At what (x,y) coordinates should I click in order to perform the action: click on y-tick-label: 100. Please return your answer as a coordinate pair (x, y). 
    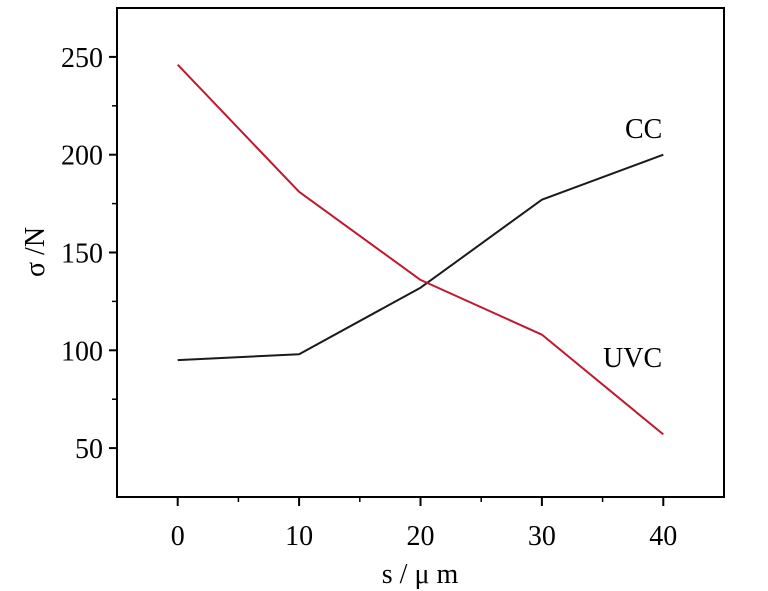
    Looking at the image, I should click on (82, 351).